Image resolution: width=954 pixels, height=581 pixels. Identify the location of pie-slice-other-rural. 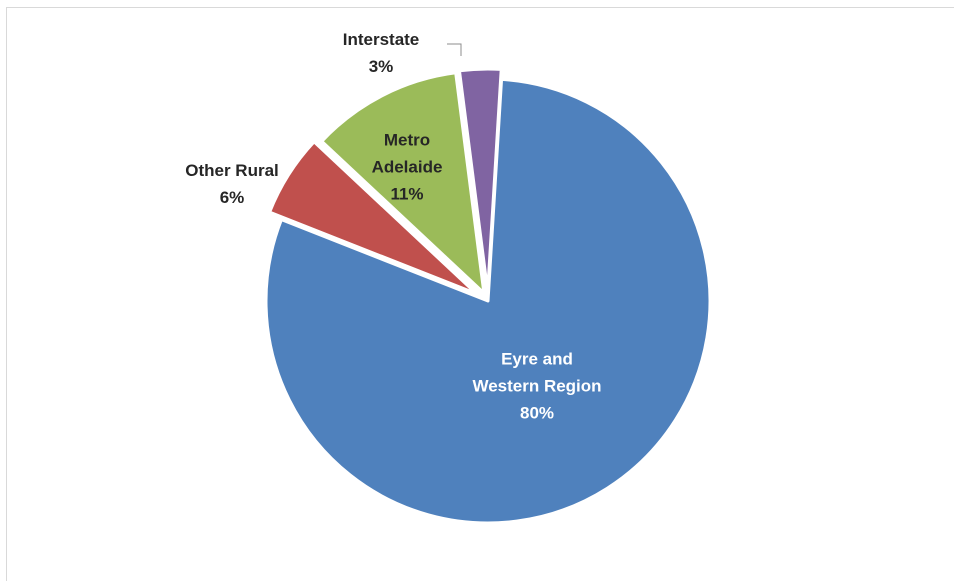
(373, 218).